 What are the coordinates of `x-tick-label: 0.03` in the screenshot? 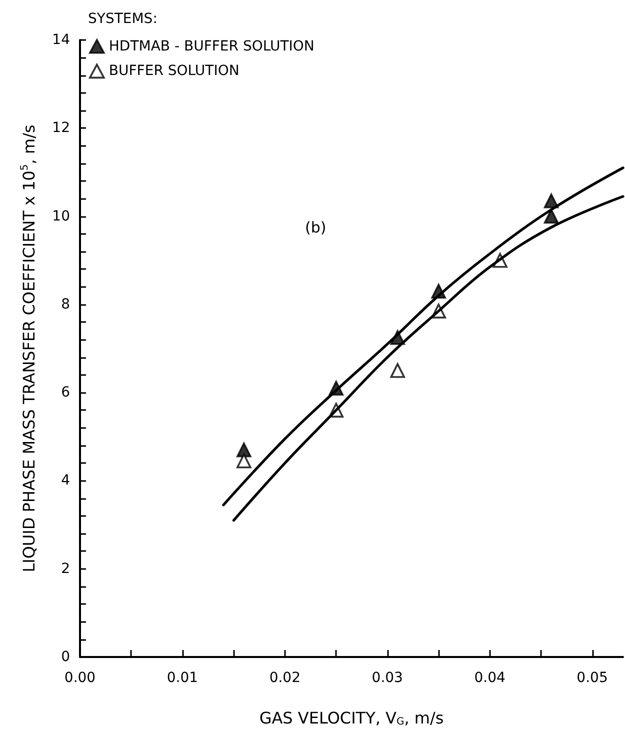 It's located at (387, 678).